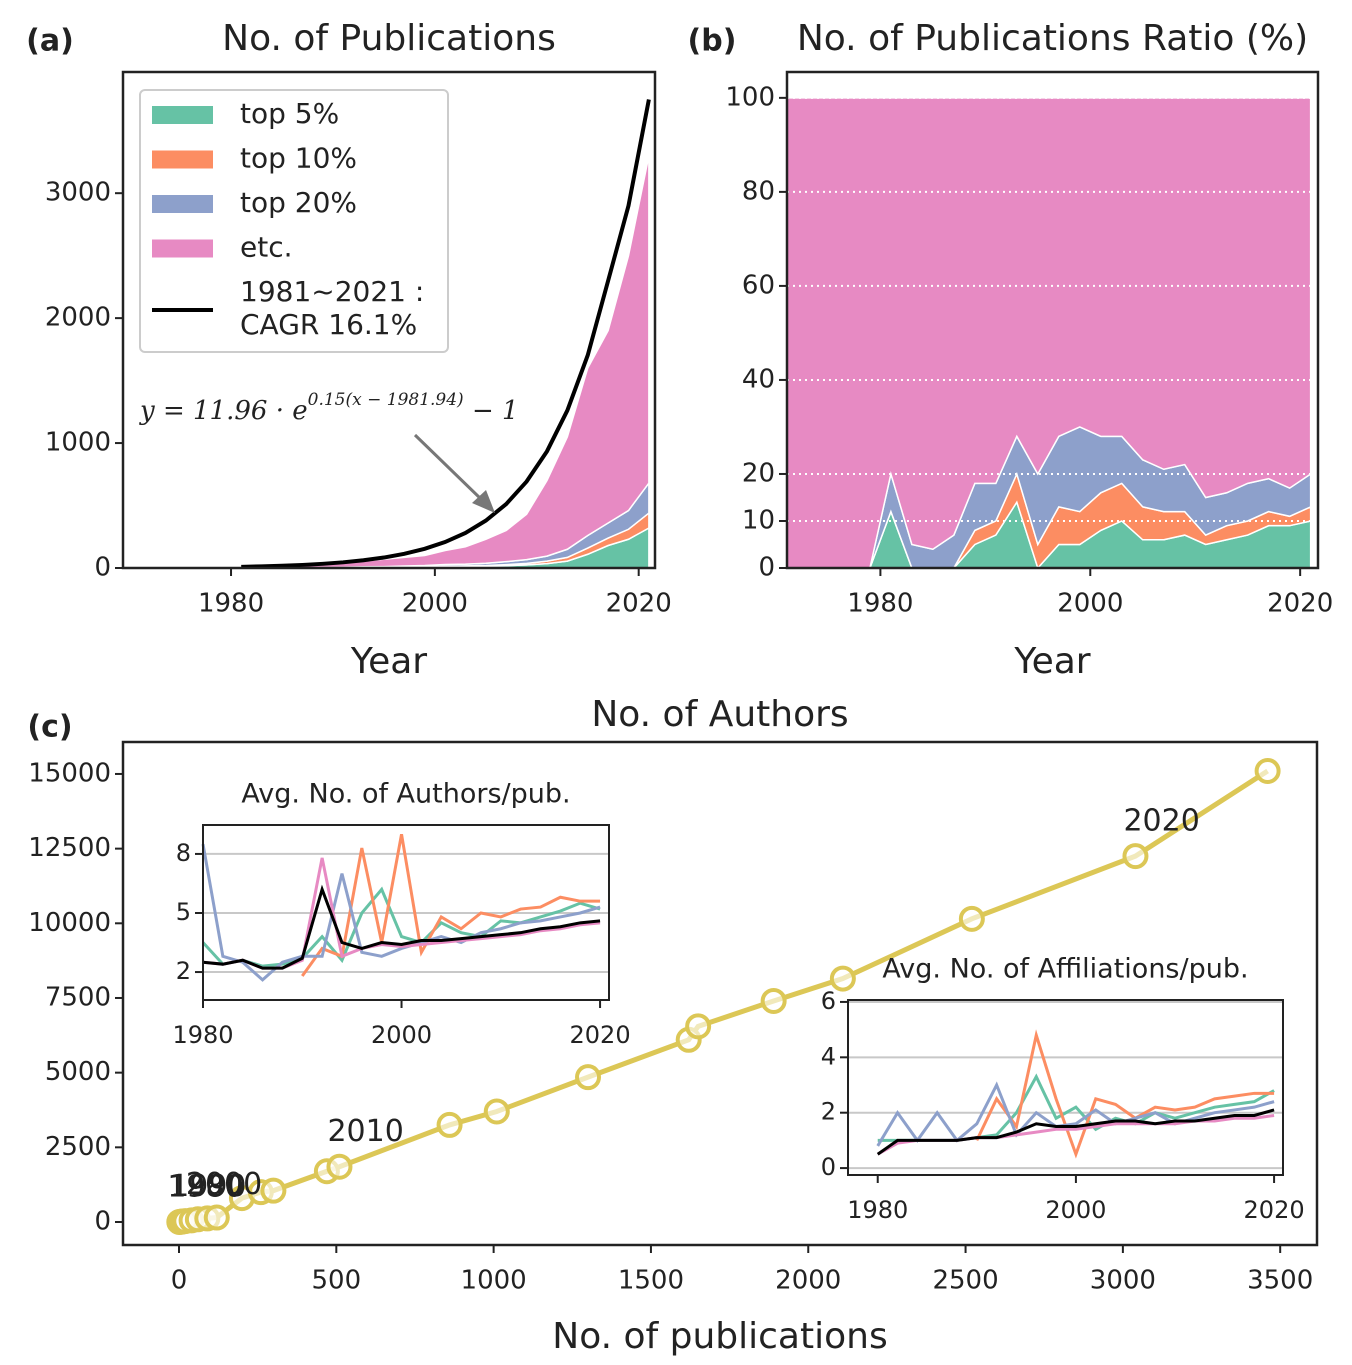 This screenshot has height=1365, width=1352. What do you see at coordinates (328, 324) in the screenshot?
I see `legend-label: CAGR 16.1%` at bounding box center [328, 324].